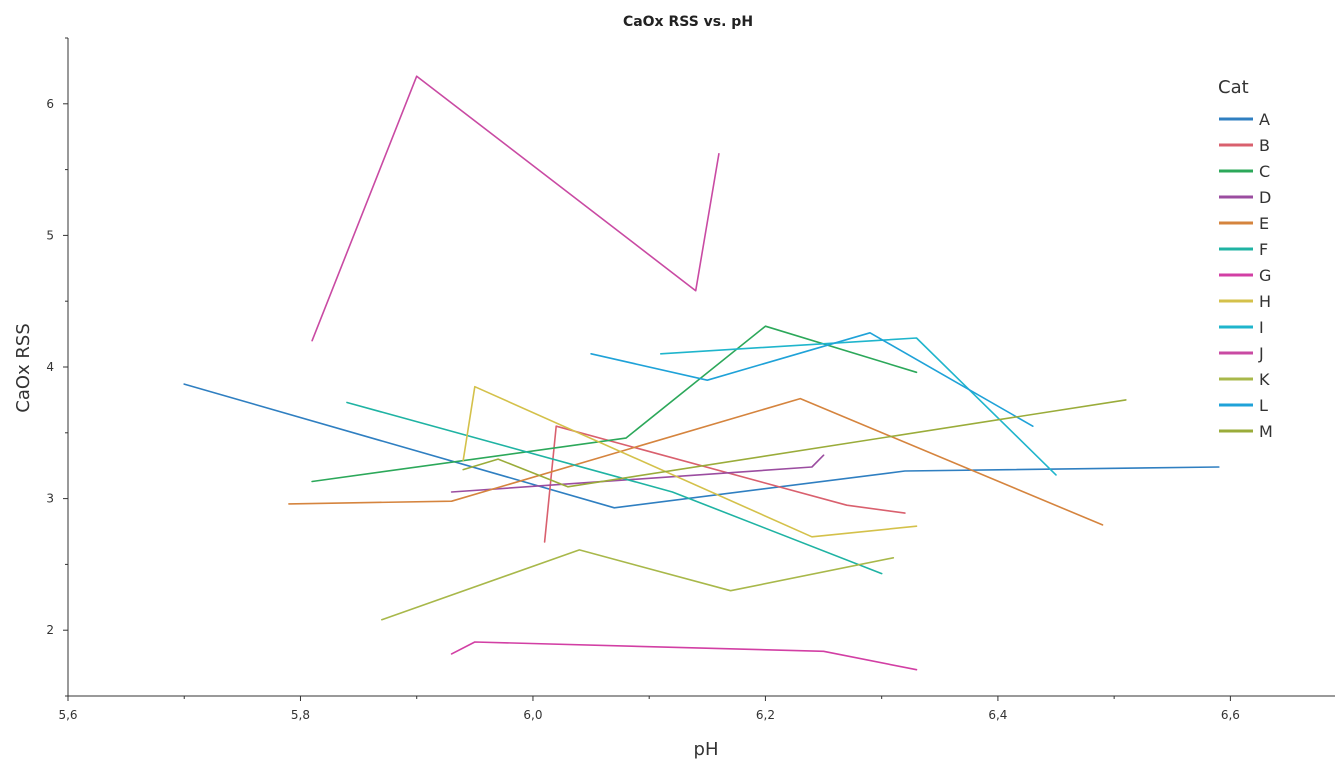  What do you see at coordinates (1264, 119) in the screenshot?
I see `legend-label-a: A` at bounding box center [1264, 119].